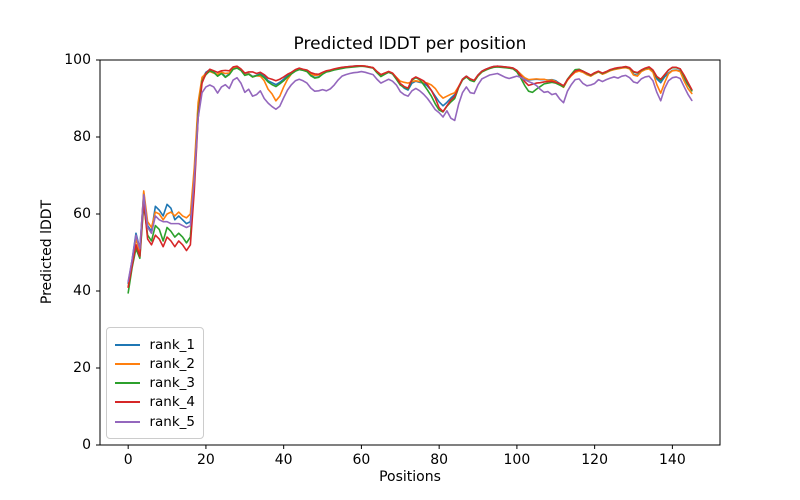 The image size is (800, 500). Describe the element at coordinates (172, 363) in the screenshot. I see `legend-label: rank_2` at that location.